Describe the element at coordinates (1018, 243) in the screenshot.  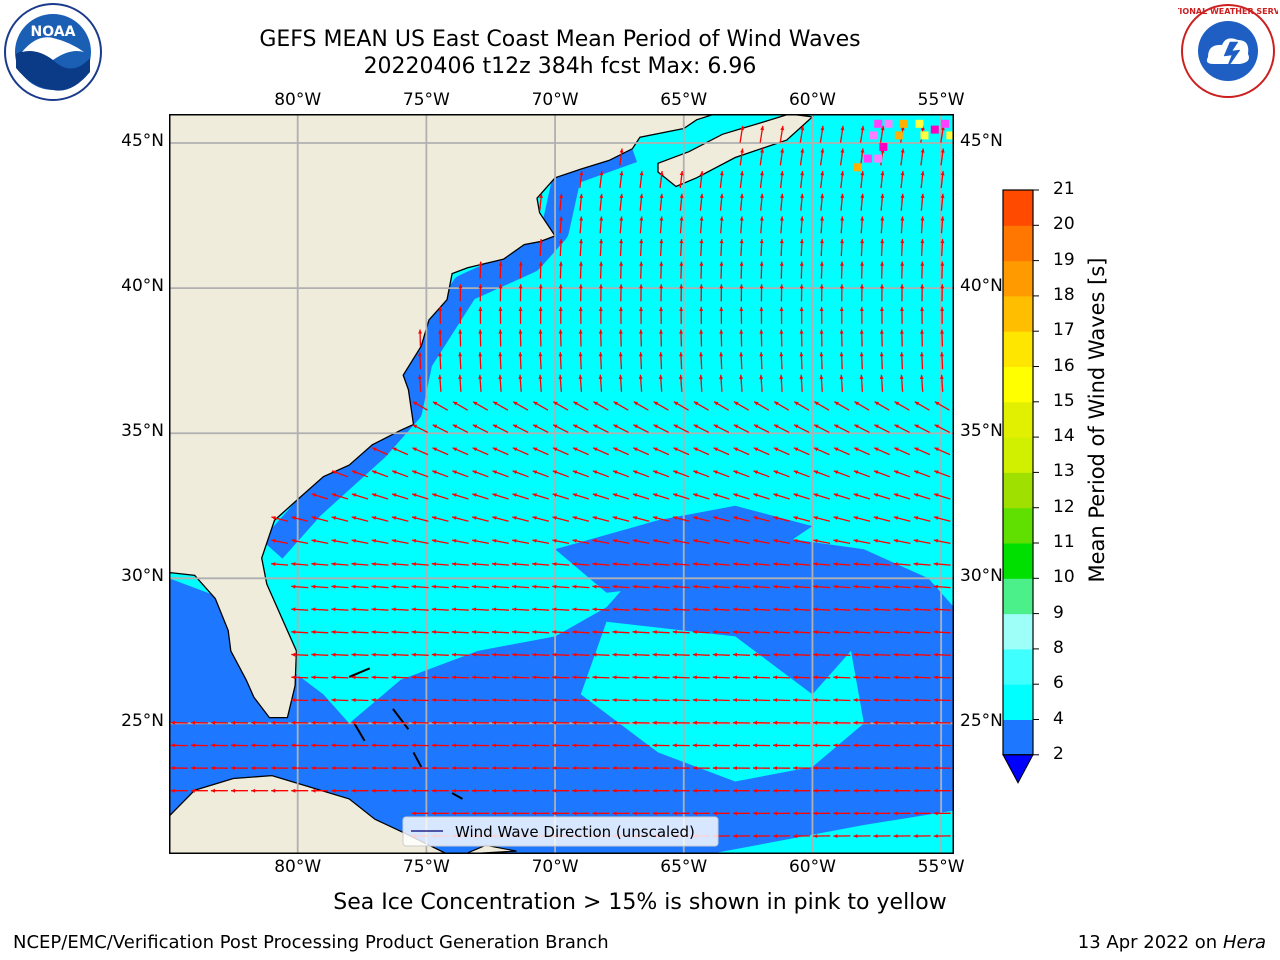
I see `colorbar-segment` at that location.